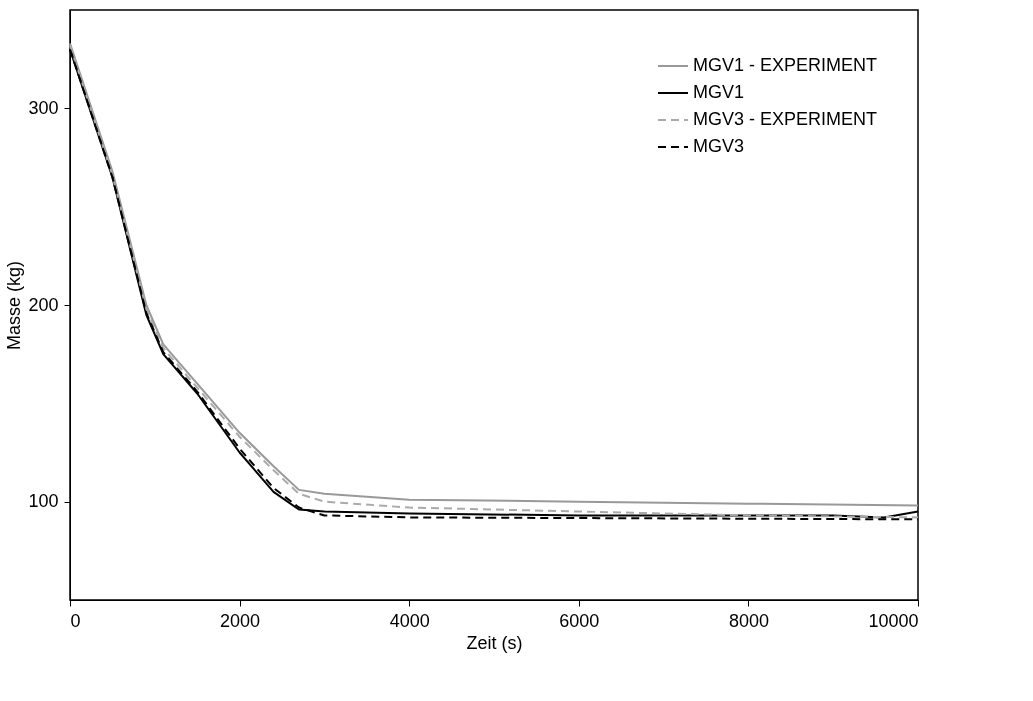 The image size is (1033, 701). Describe the element at coordinates (240, 620) in the screenshot. I see `x-tick-label: 2000` at that location.